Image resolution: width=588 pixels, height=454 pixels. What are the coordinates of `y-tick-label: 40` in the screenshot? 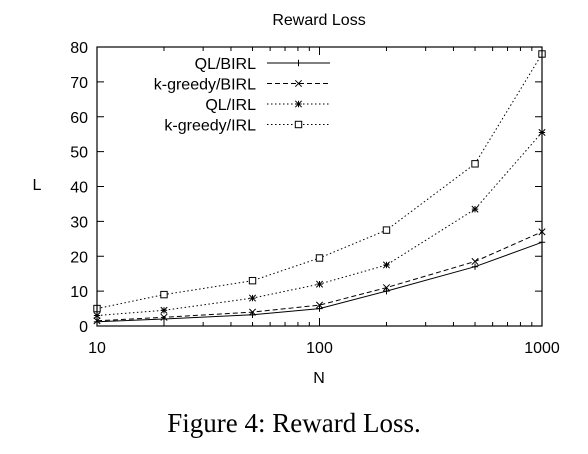 It's located at (79, 188).